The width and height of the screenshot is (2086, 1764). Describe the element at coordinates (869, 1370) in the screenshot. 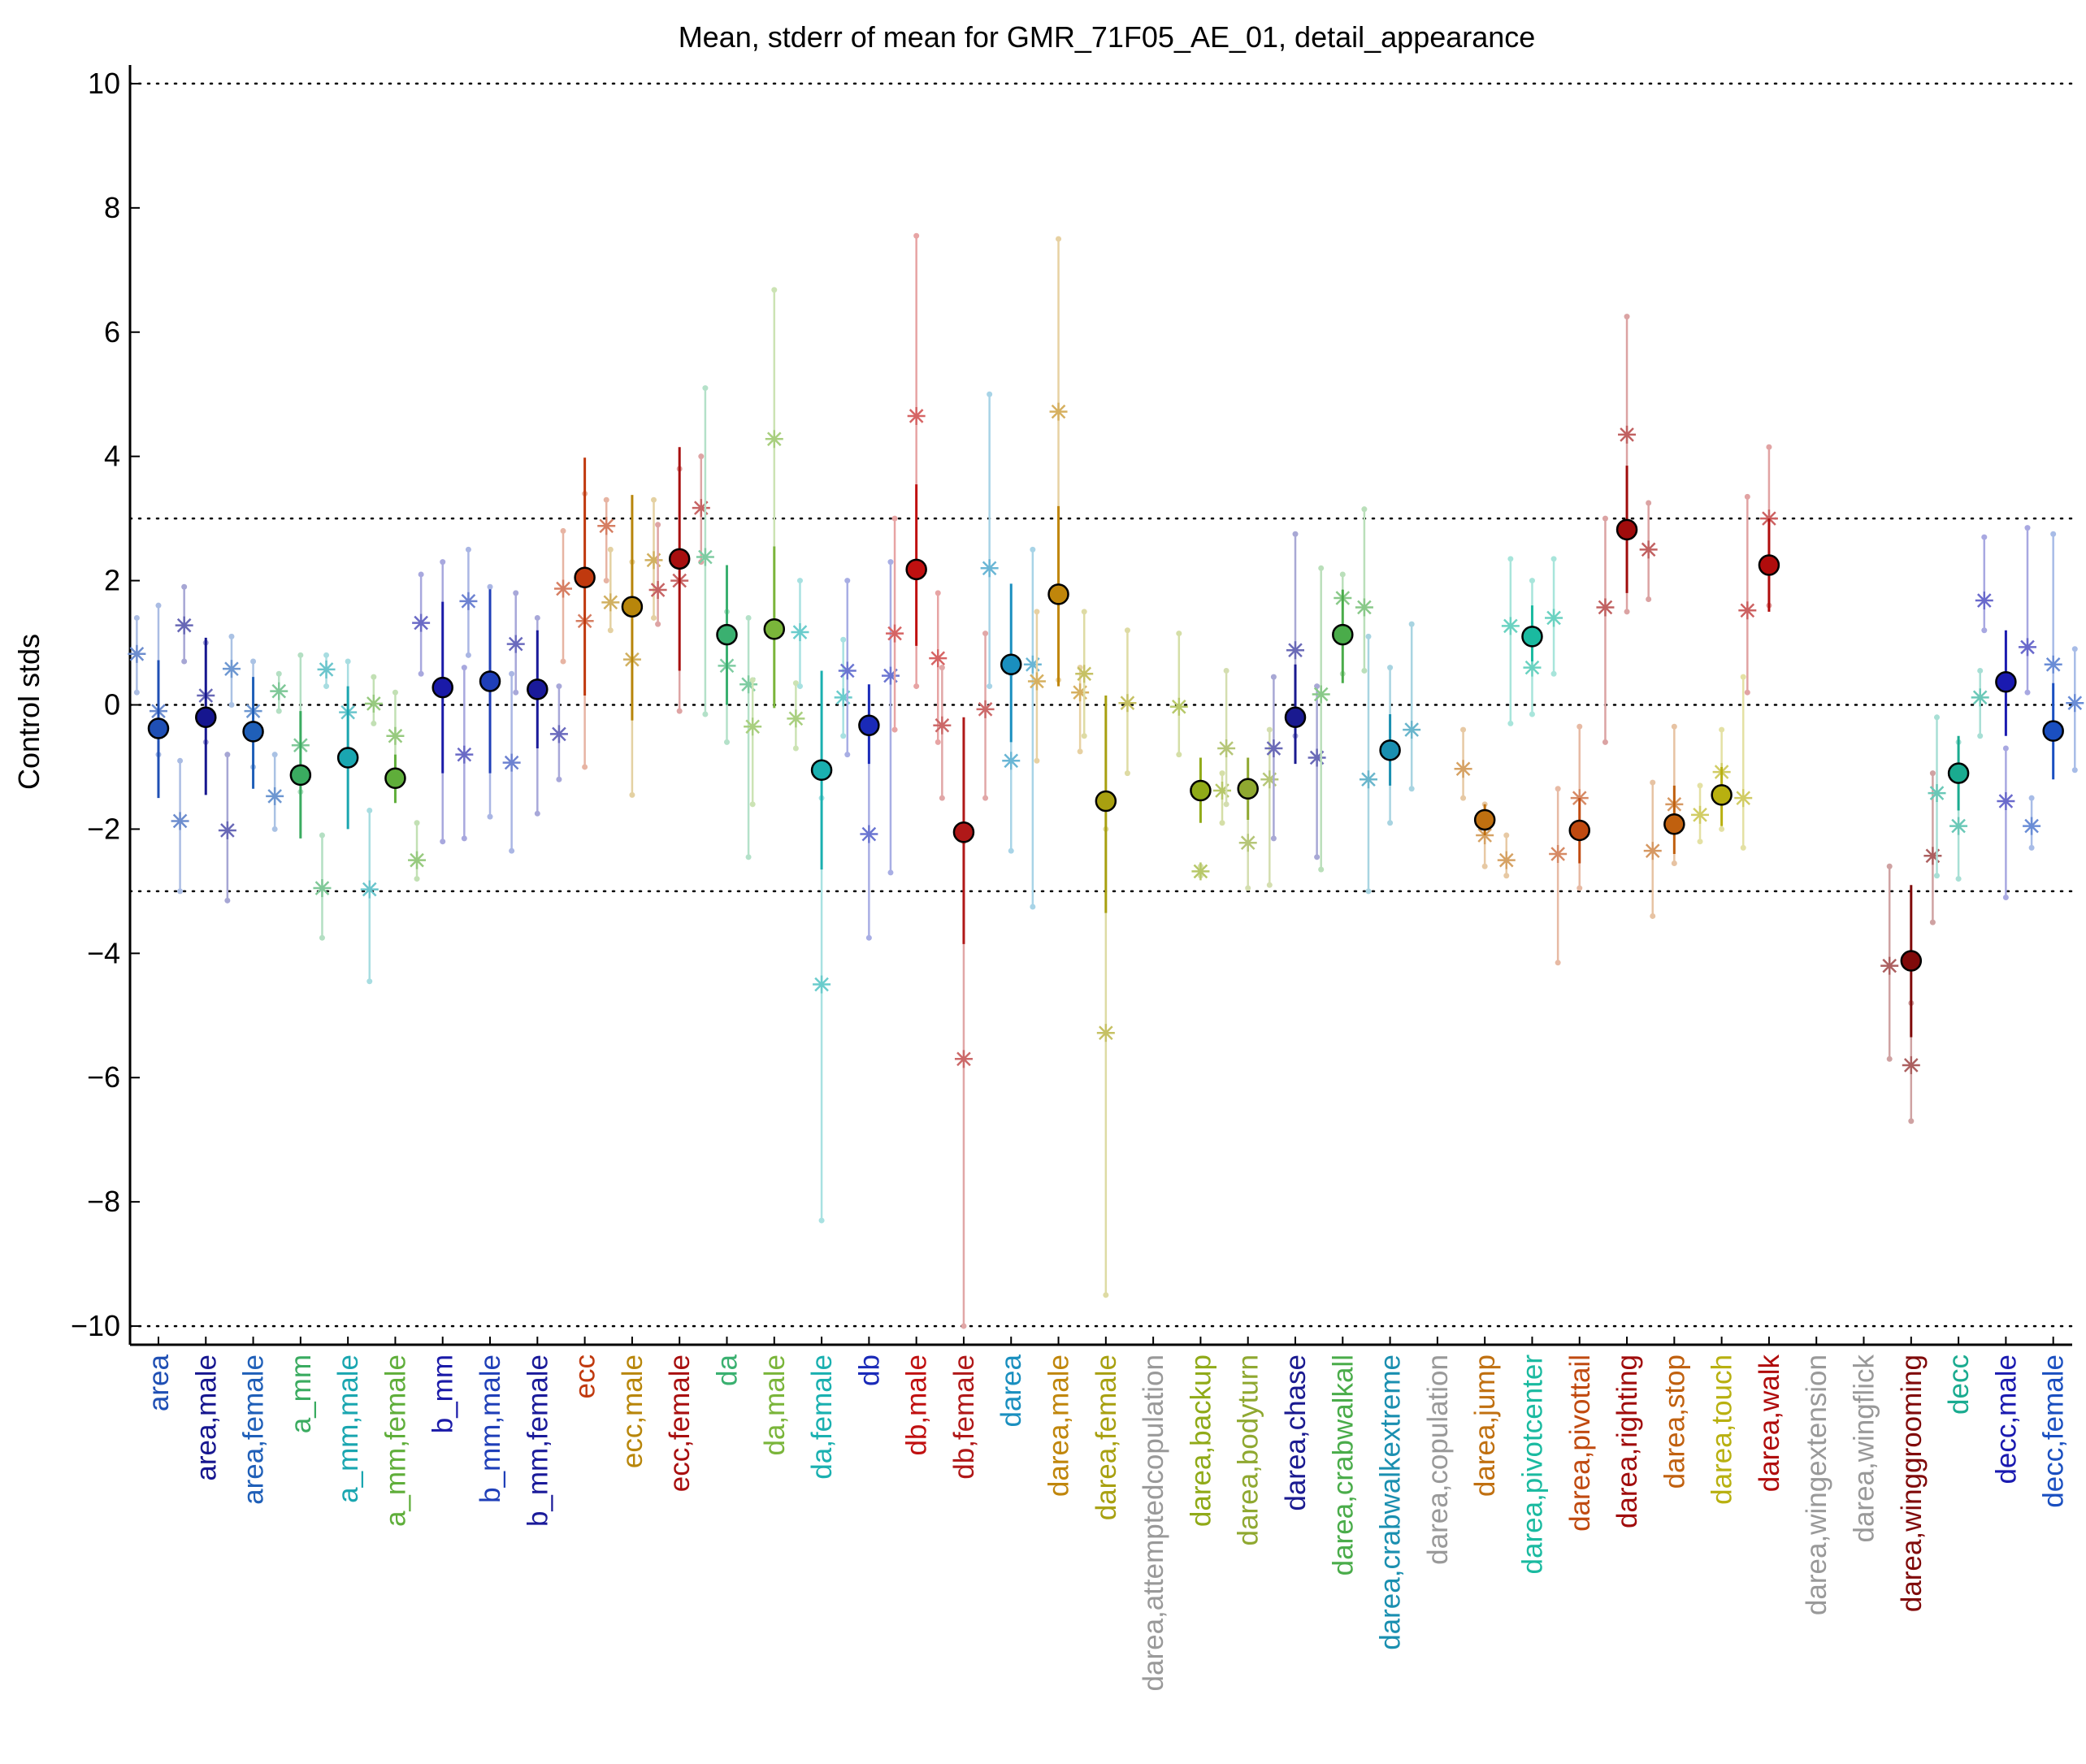

I see `x-tick-label: db` at that location.